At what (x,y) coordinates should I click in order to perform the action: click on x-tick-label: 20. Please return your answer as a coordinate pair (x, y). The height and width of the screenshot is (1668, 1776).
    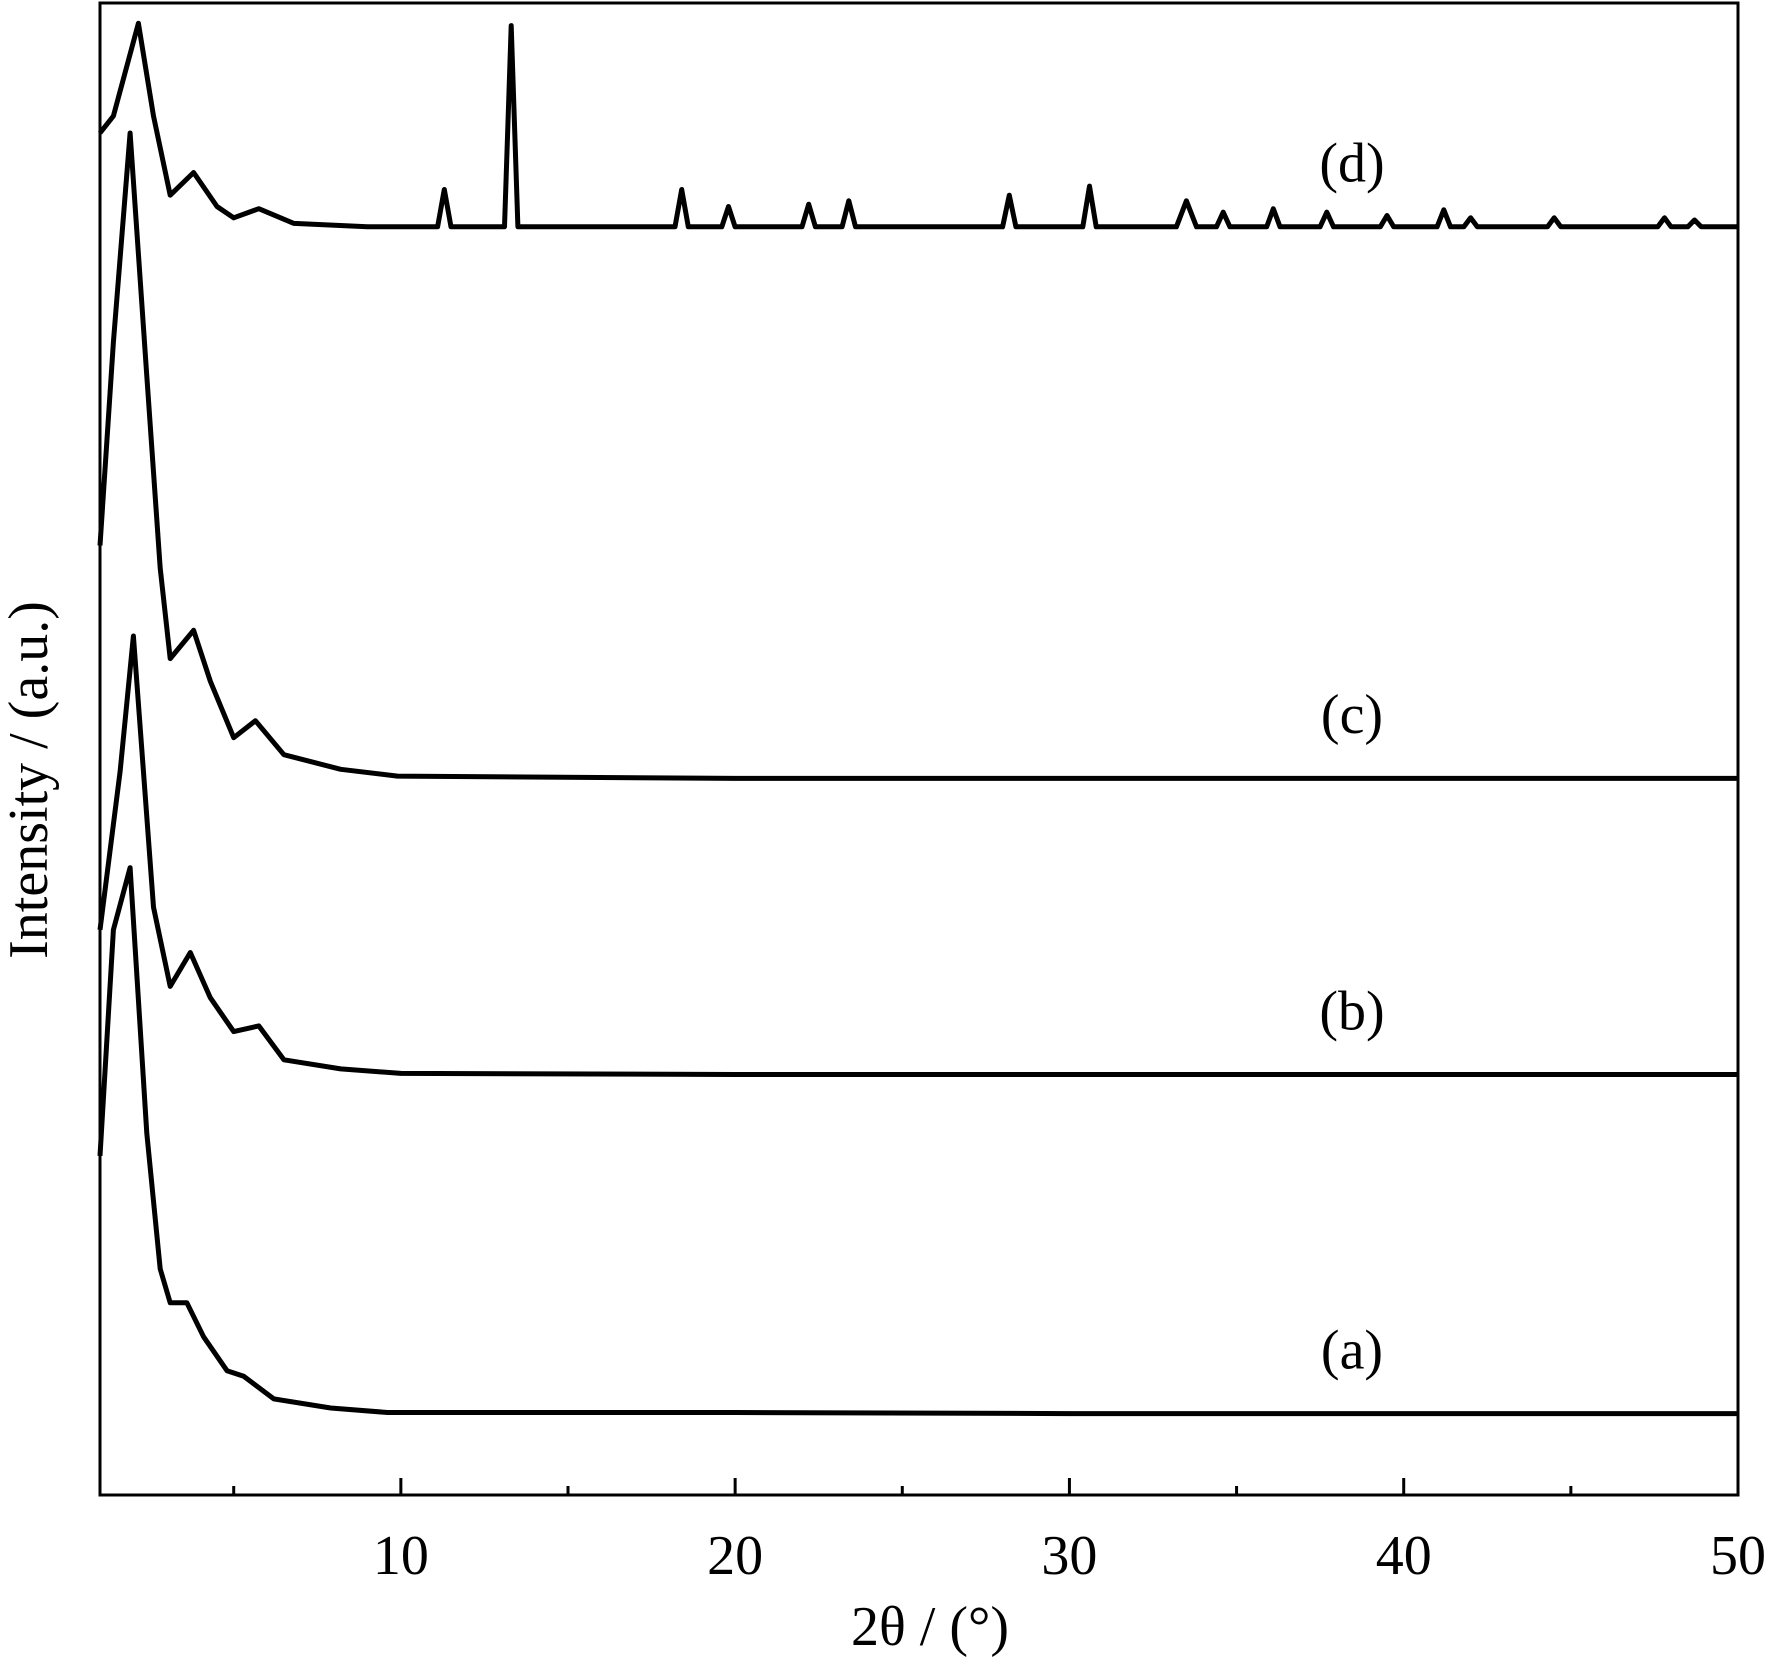
    Looking at the image, I should click on (735, 1556).